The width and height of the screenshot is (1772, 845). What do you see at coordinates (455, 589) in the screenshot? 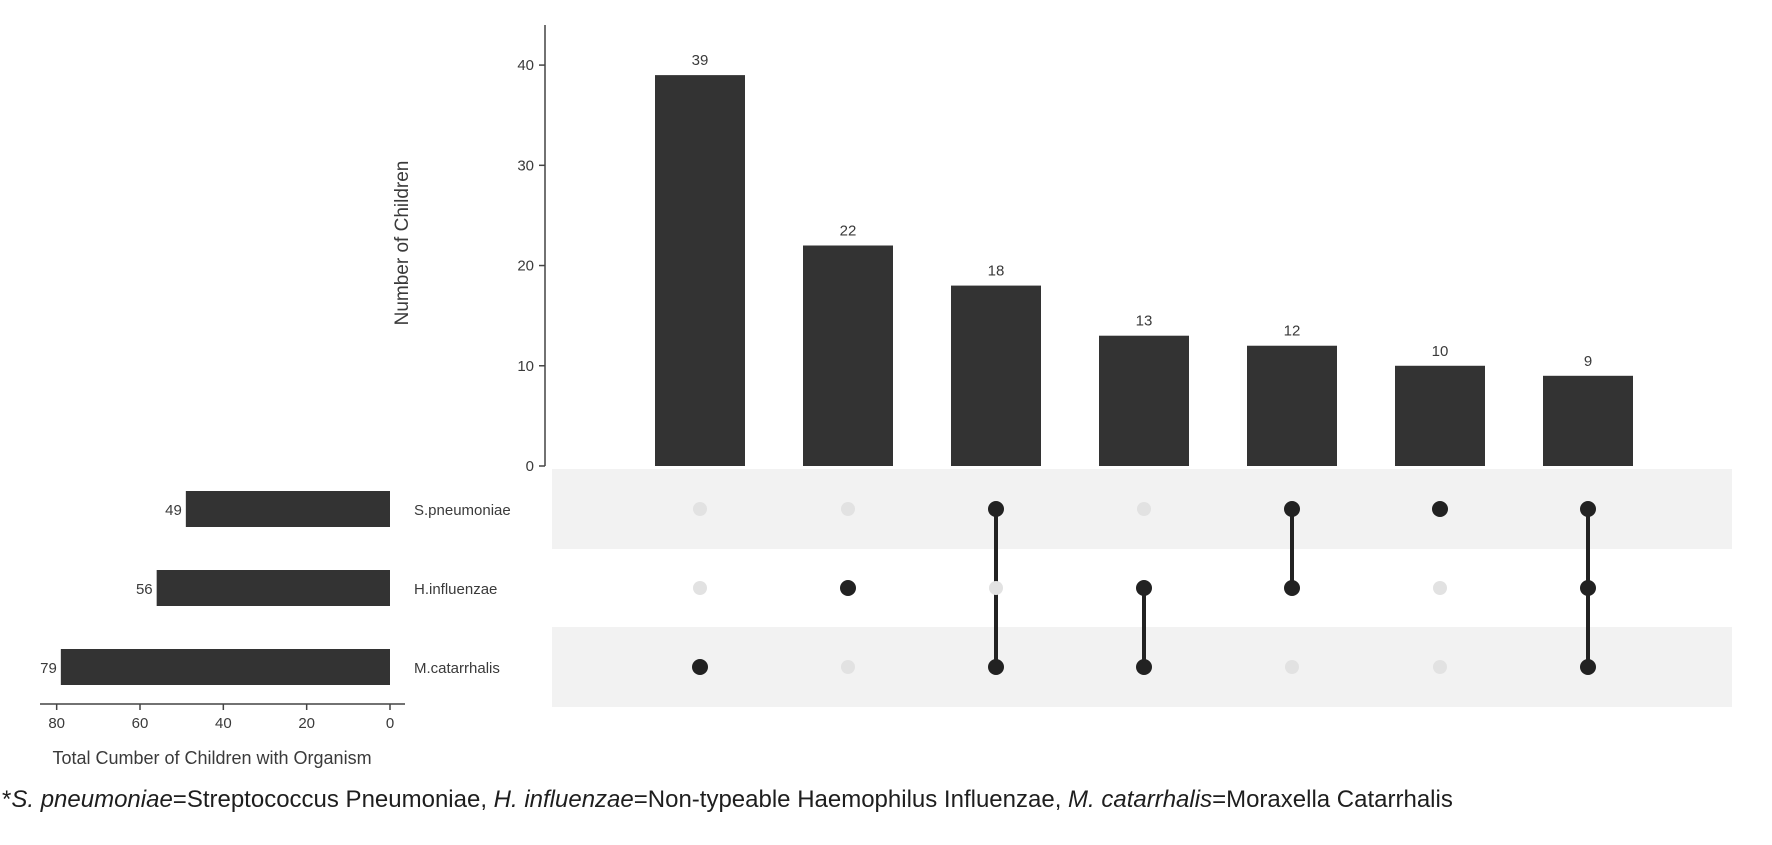
I see `set-label: H.influenzae` at bounding box center [455, 589].